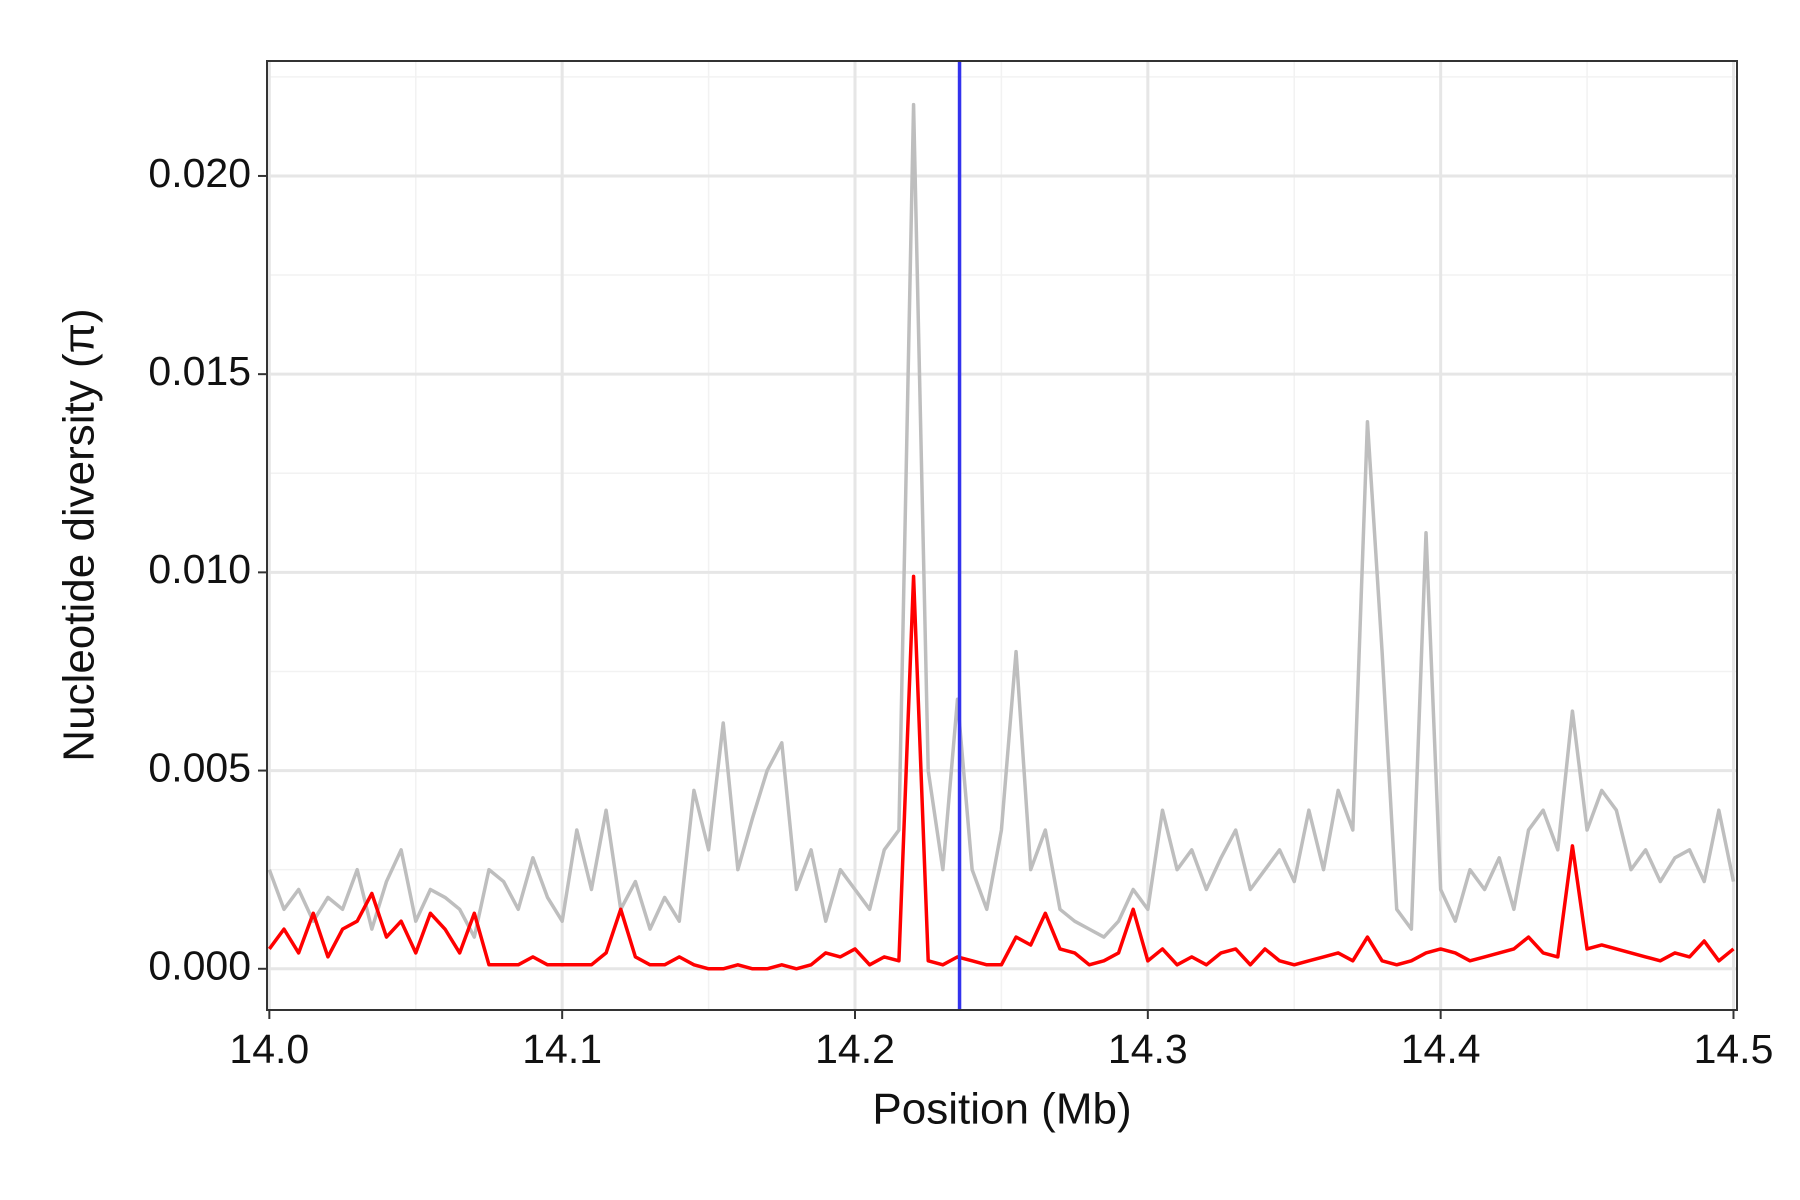 This screenshot has height=1200, width=1800. I want to click on y-tick-label: 0.000, so click(199, 966).